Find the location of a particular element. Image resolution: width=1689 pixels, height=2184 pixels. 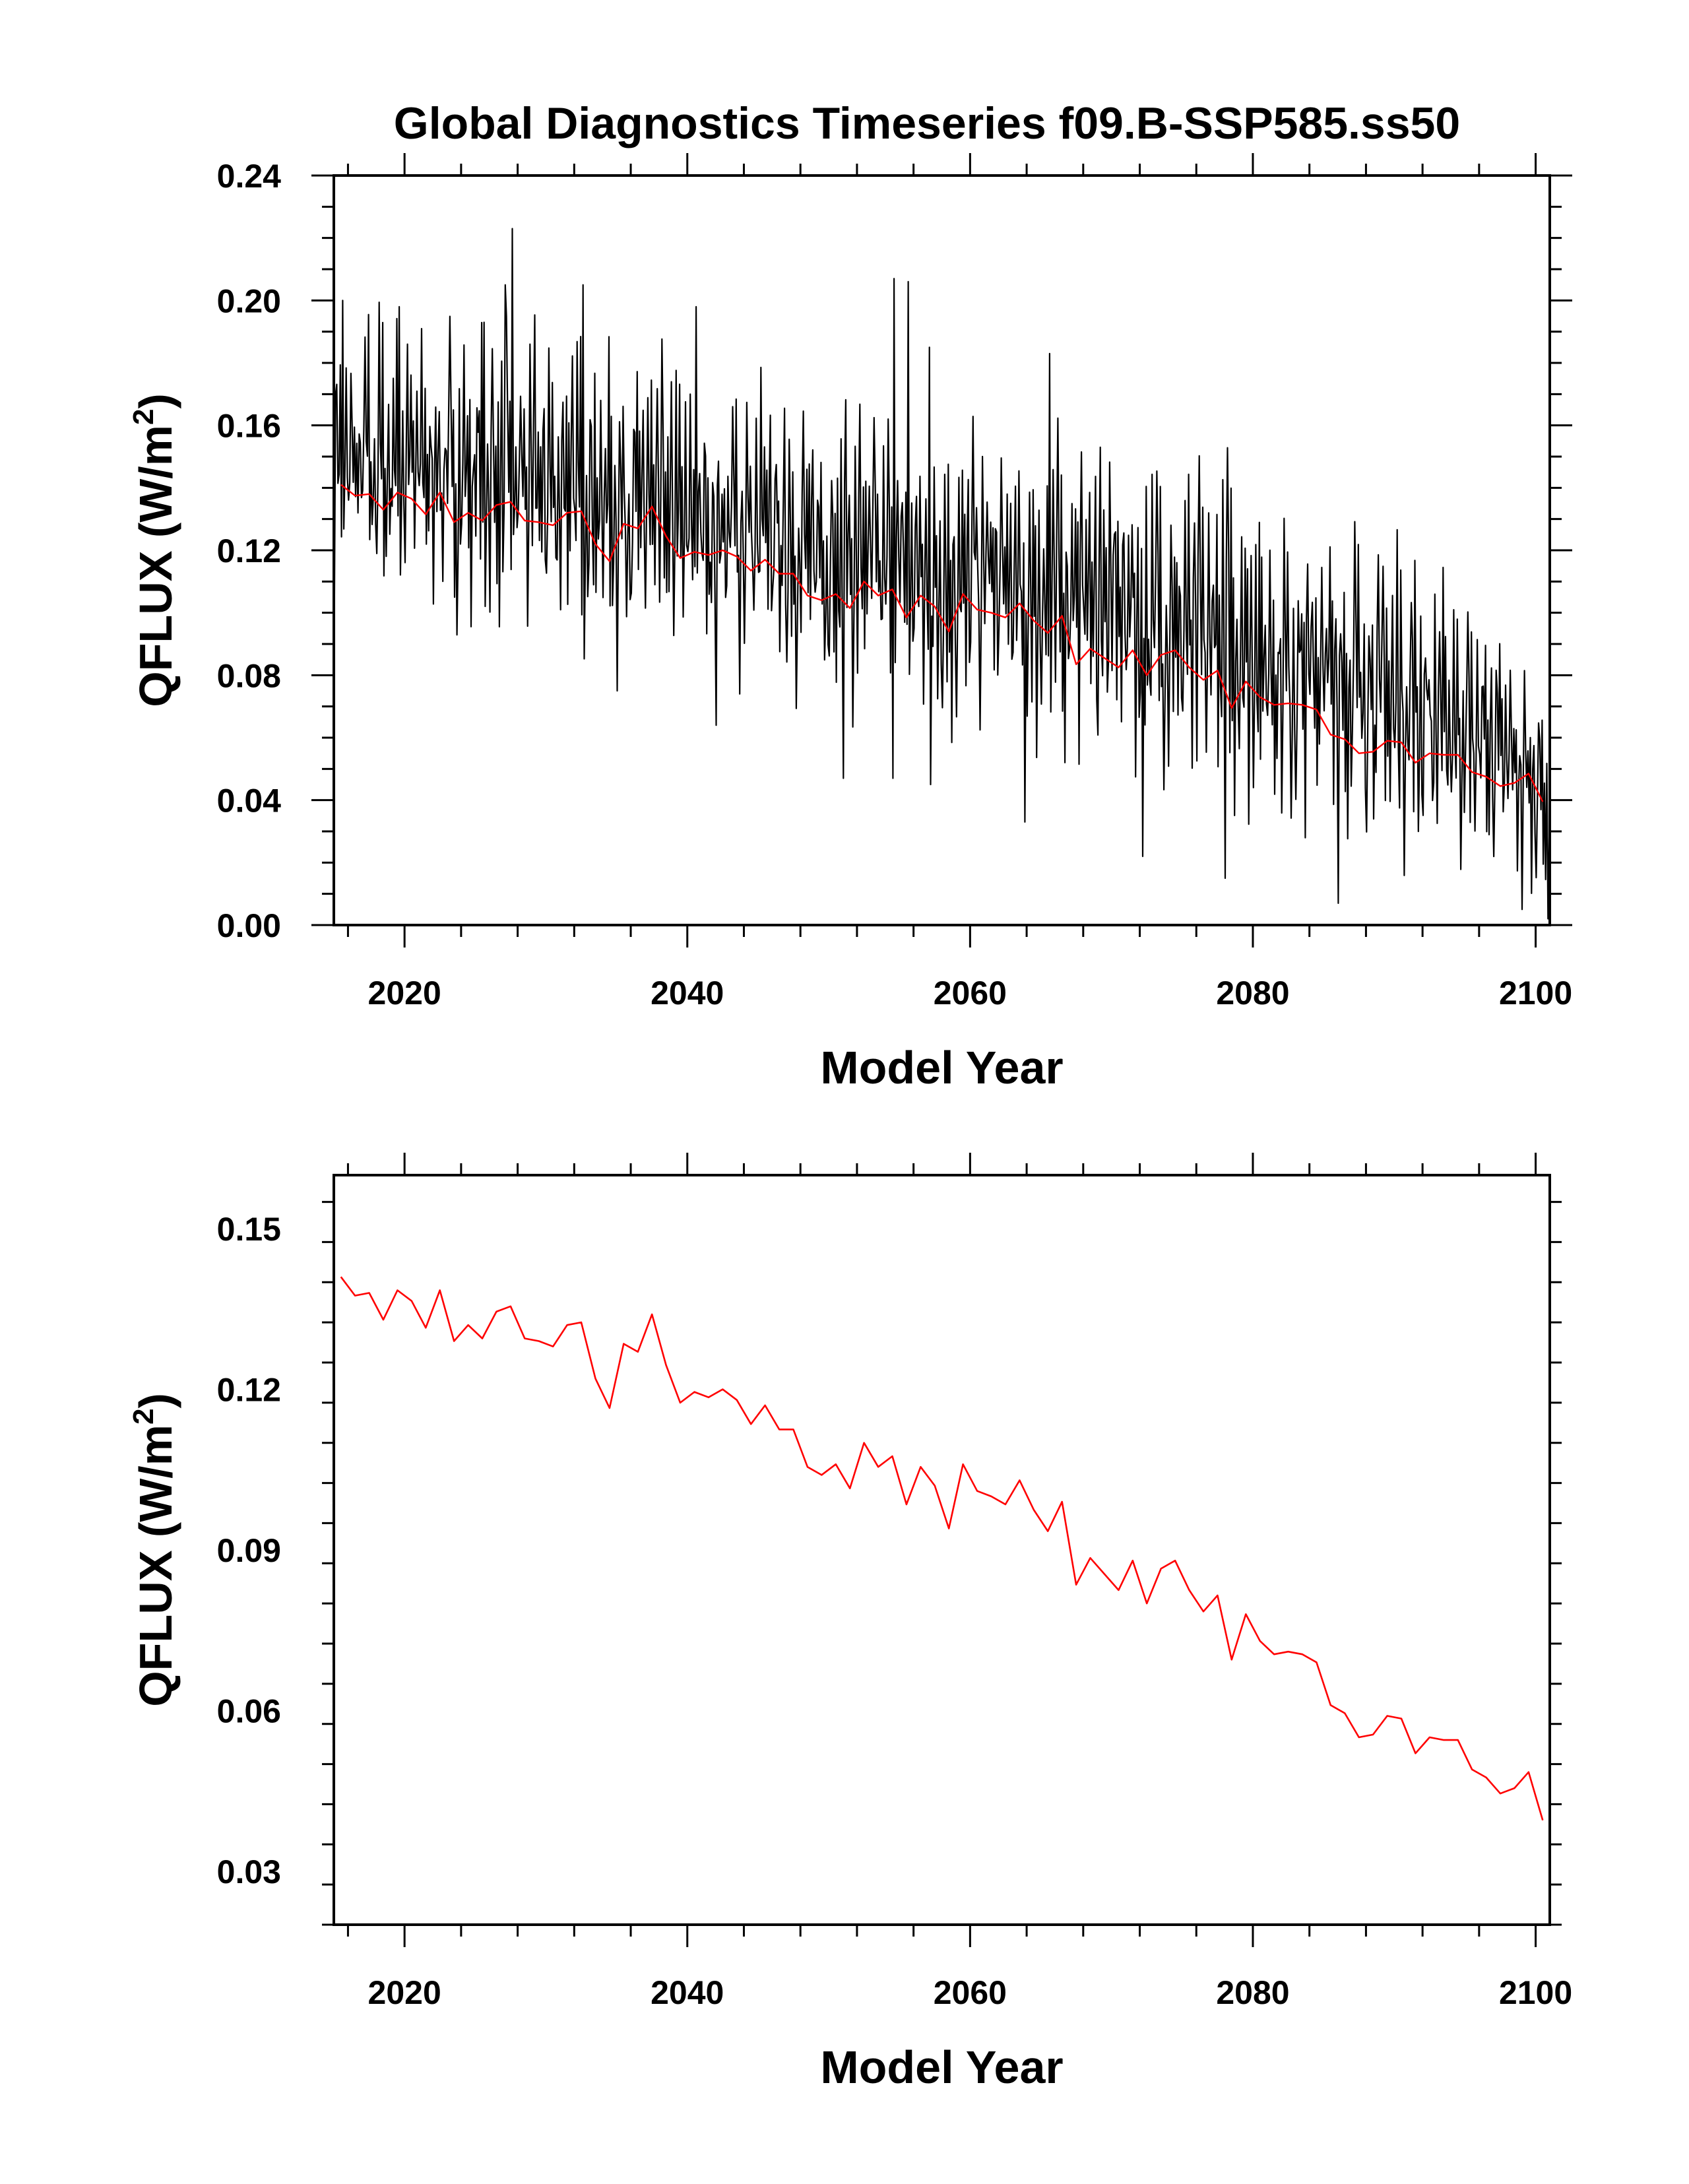

bottom-y-axis-title: QFLUX (W/m2) is located at coordinates (154, 1550).